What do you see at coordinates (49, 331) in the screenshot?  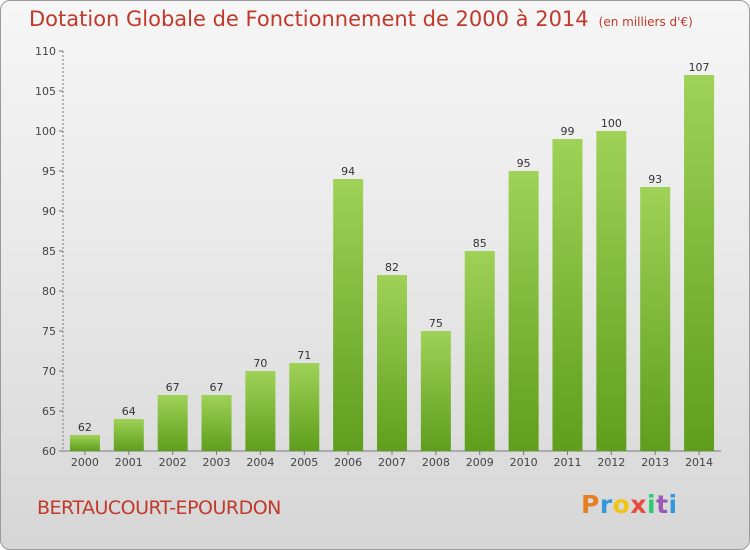 I see `y-tick-label: 75` at bounding box center [49, 331].